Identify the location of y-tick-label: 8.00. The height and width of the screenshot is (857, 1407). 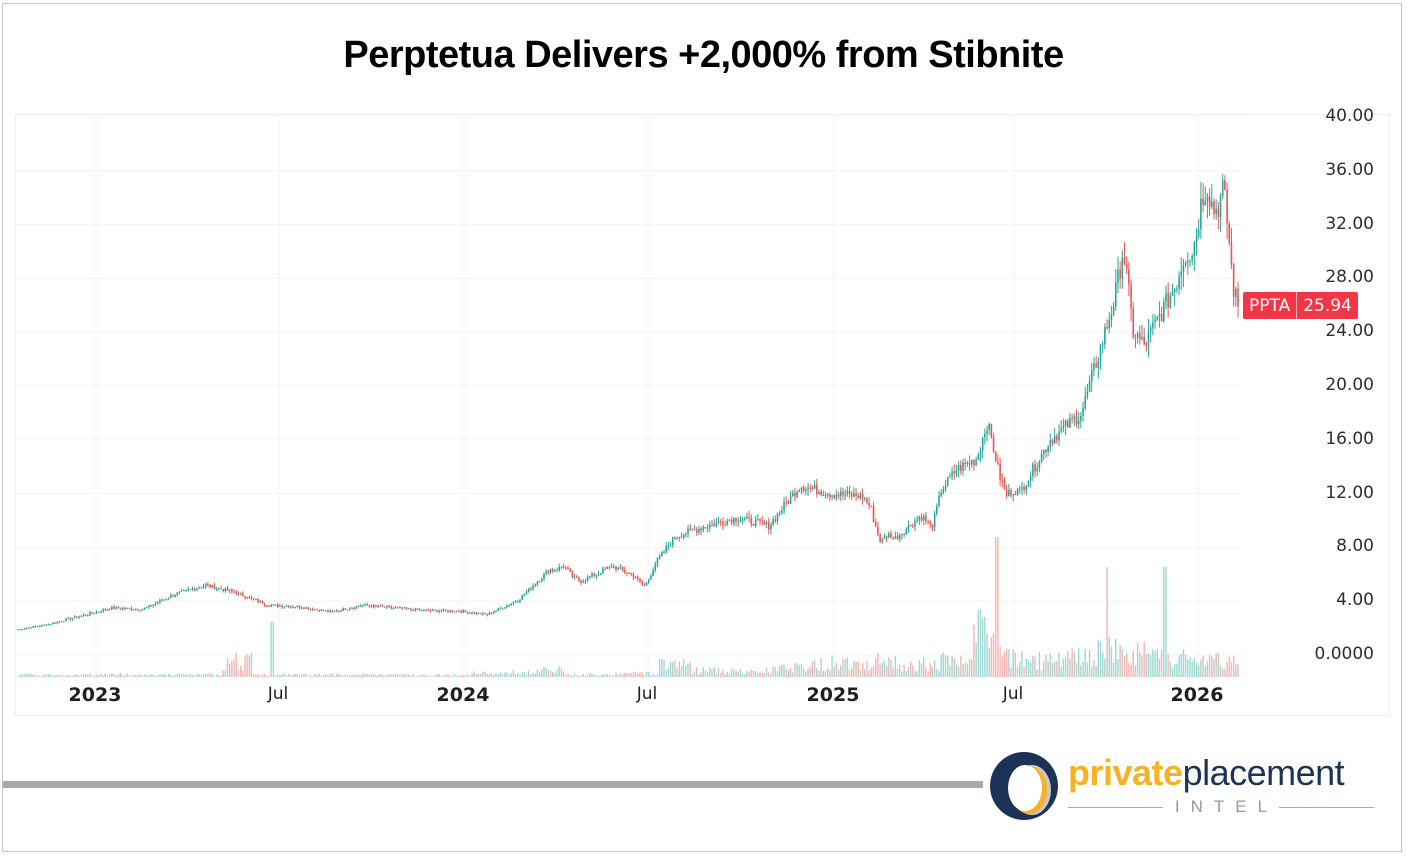
(1355, 546).